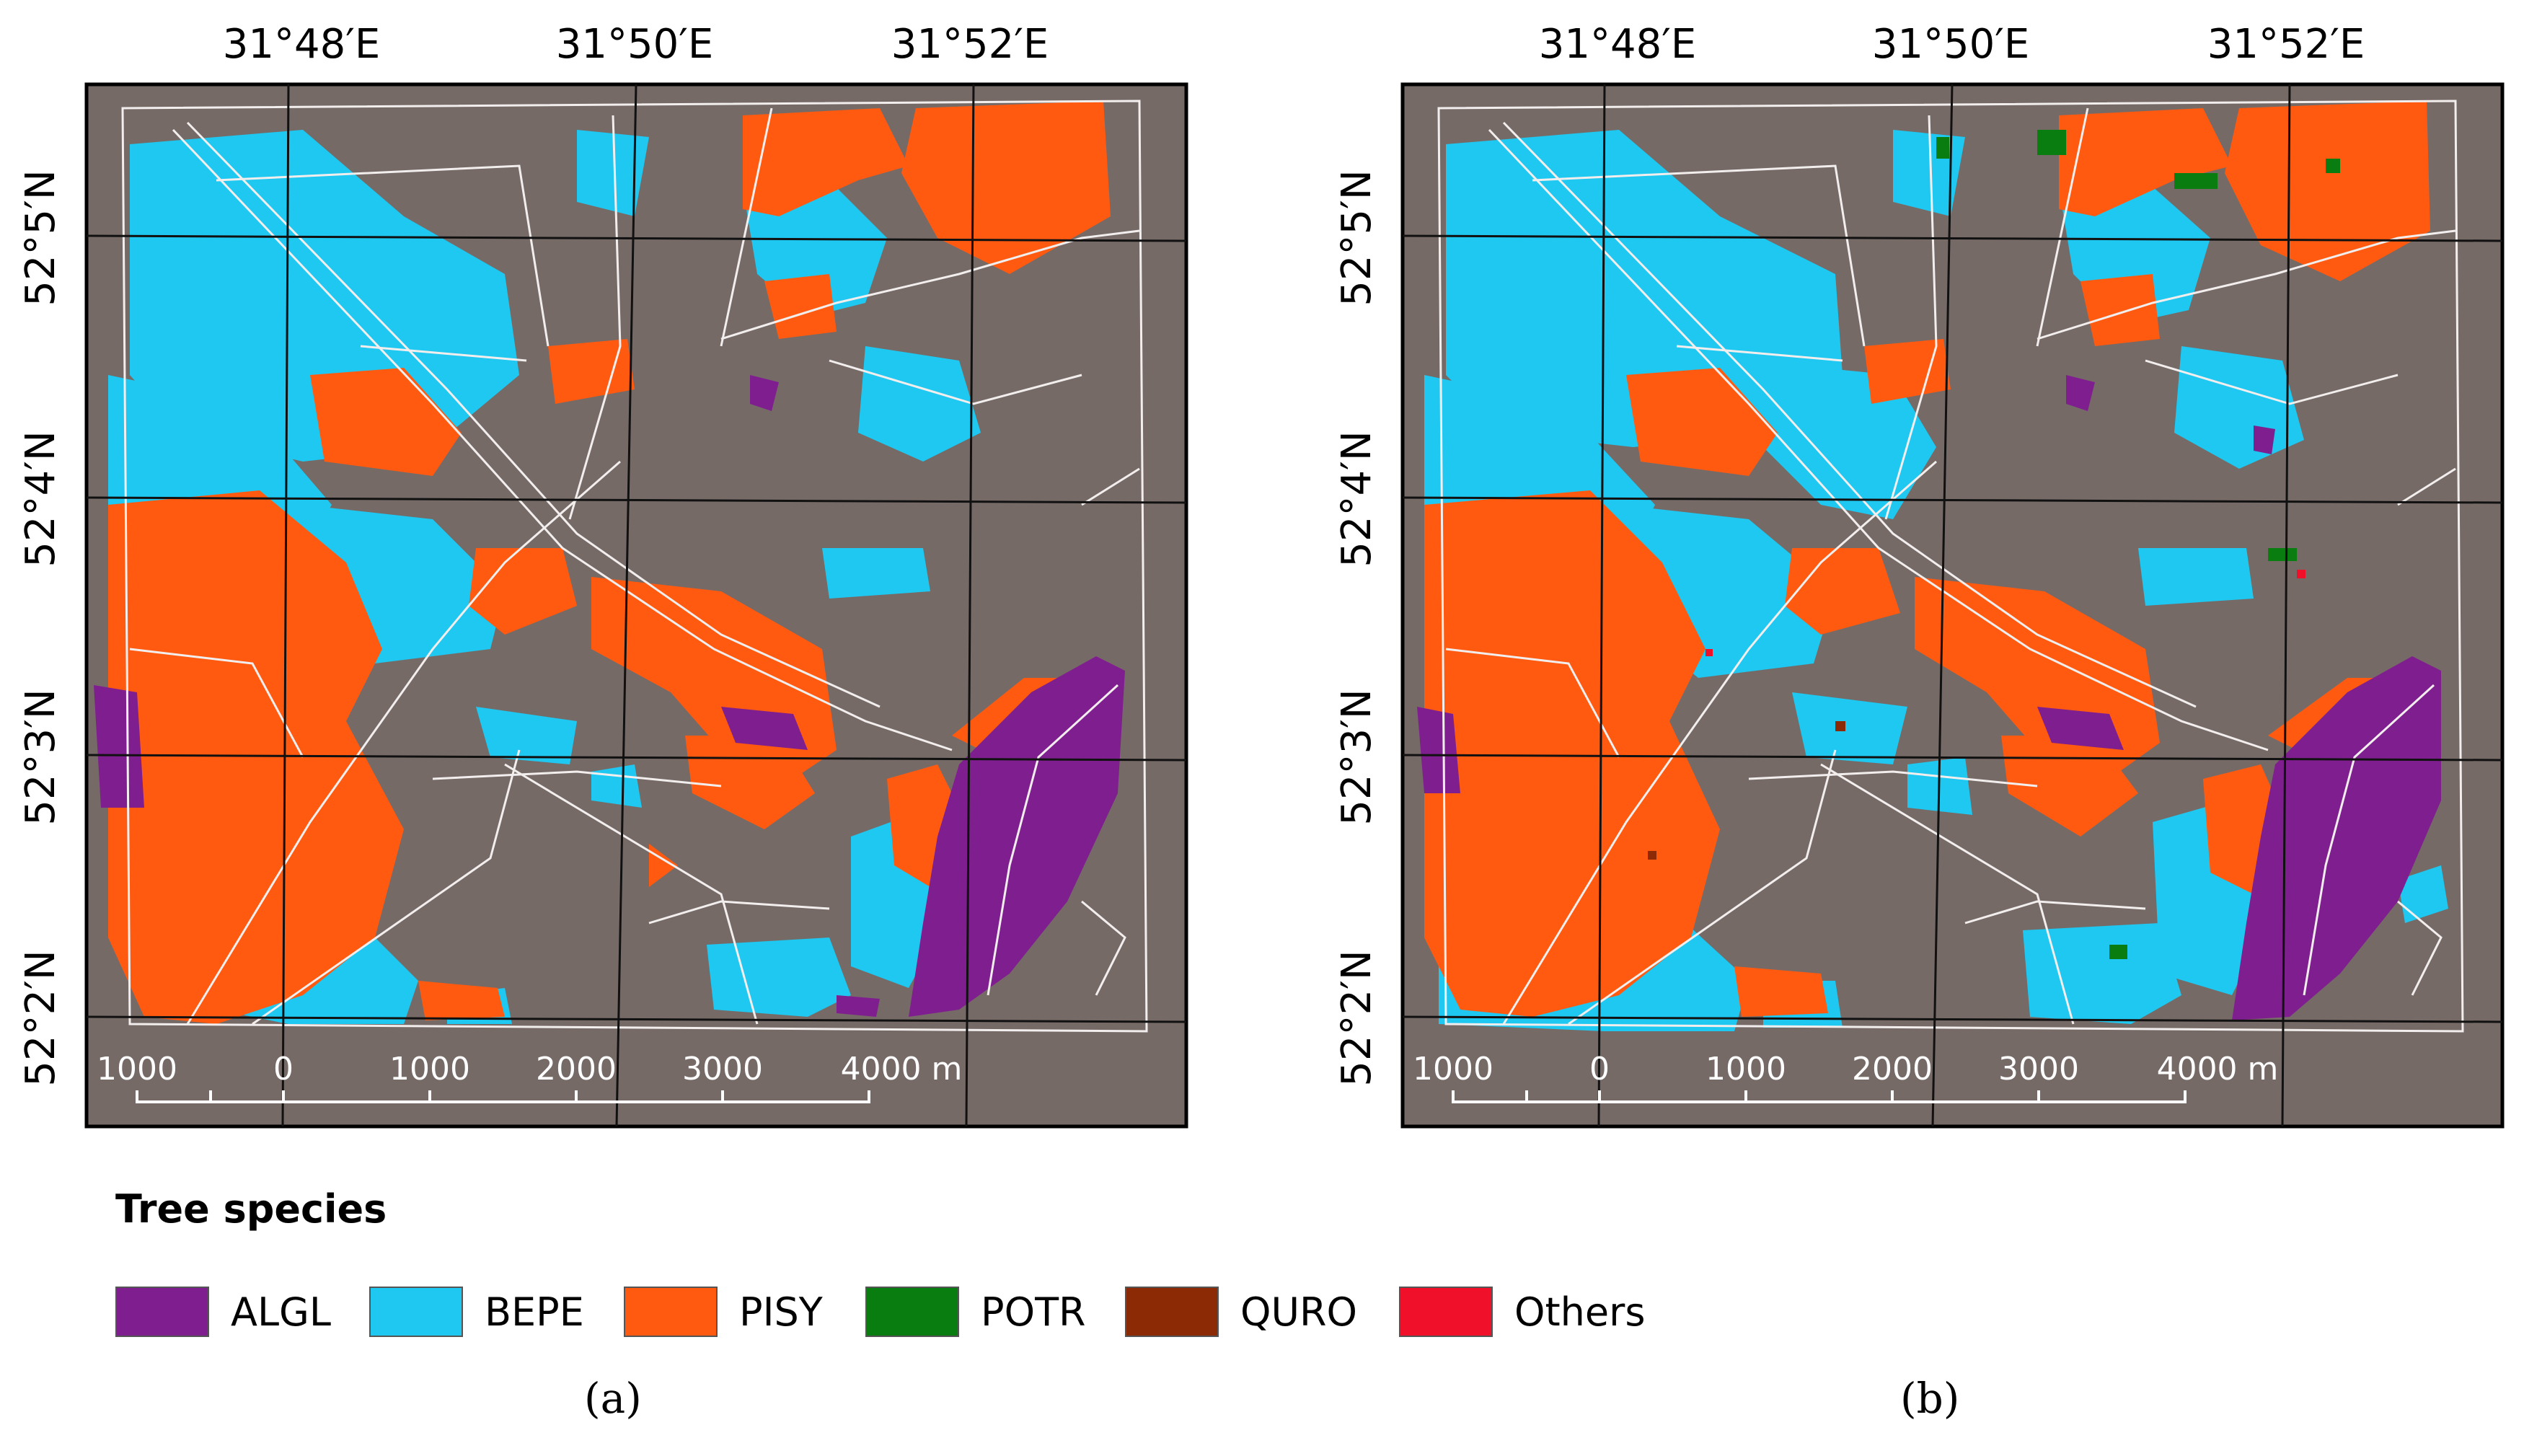 The width and height of the screenshot is (2524, 1456). I want to click on panel-caption-b: (b), so click(1930, 1398).